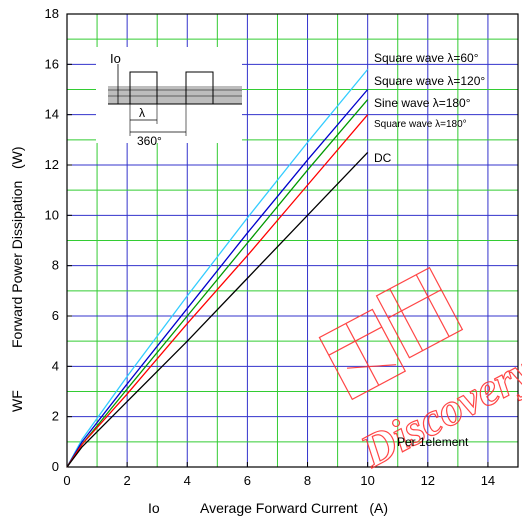 The width and height of the screenshot is (522, 521). Describe the element at coordinates (55, 315) in the screenshot. I see `y-tick-label: 6` at that location.